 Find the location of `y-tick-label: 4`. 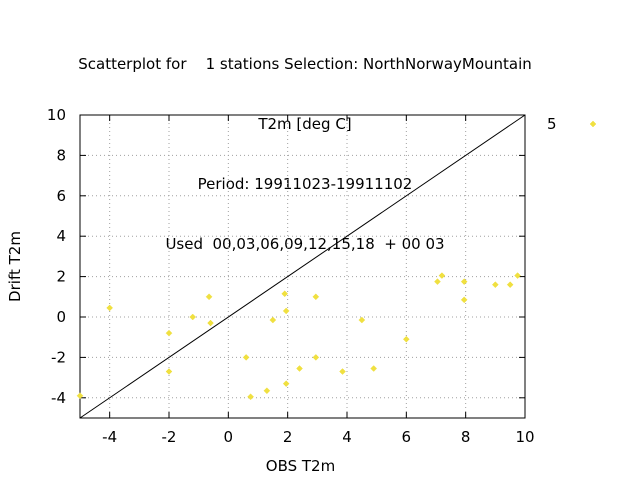

y-tick-label: 4 is located at coordinates (61, 236).